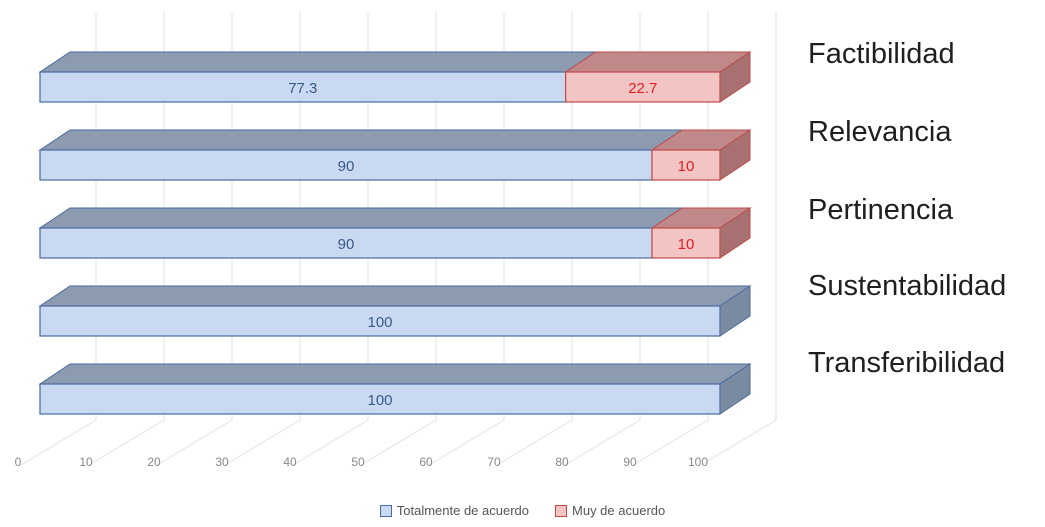 The width and height of the screenshot is (1045, 527). What do you see at coordinates (346, 244) in the screenshot?
I see `data-label-pertinencia-s0: 90` at bounding box center [346, 244].